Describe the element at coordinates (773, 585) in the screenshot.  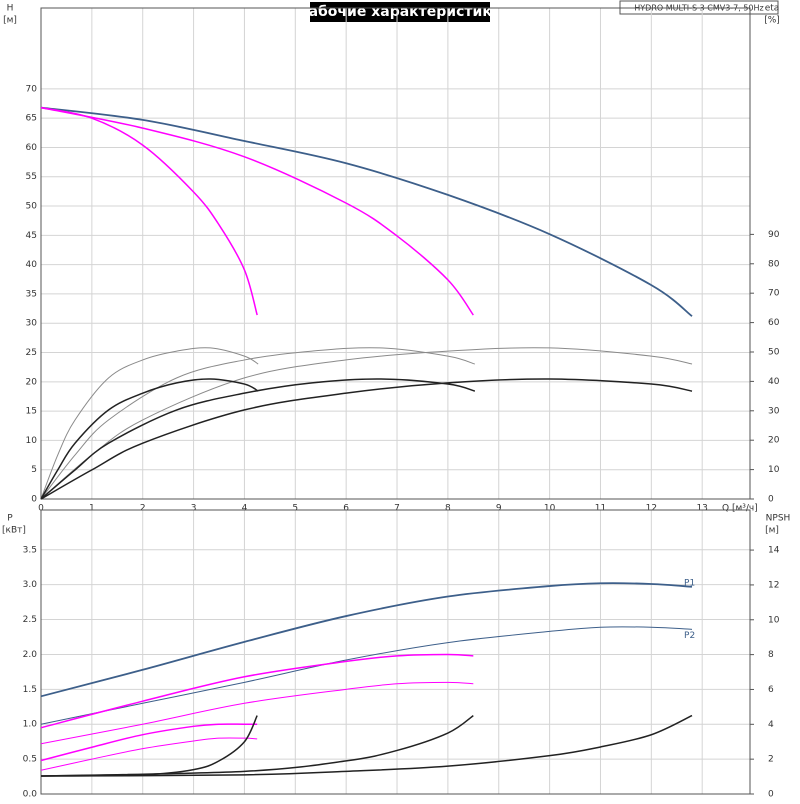
I see `y2-tick-label: 12` at that location.